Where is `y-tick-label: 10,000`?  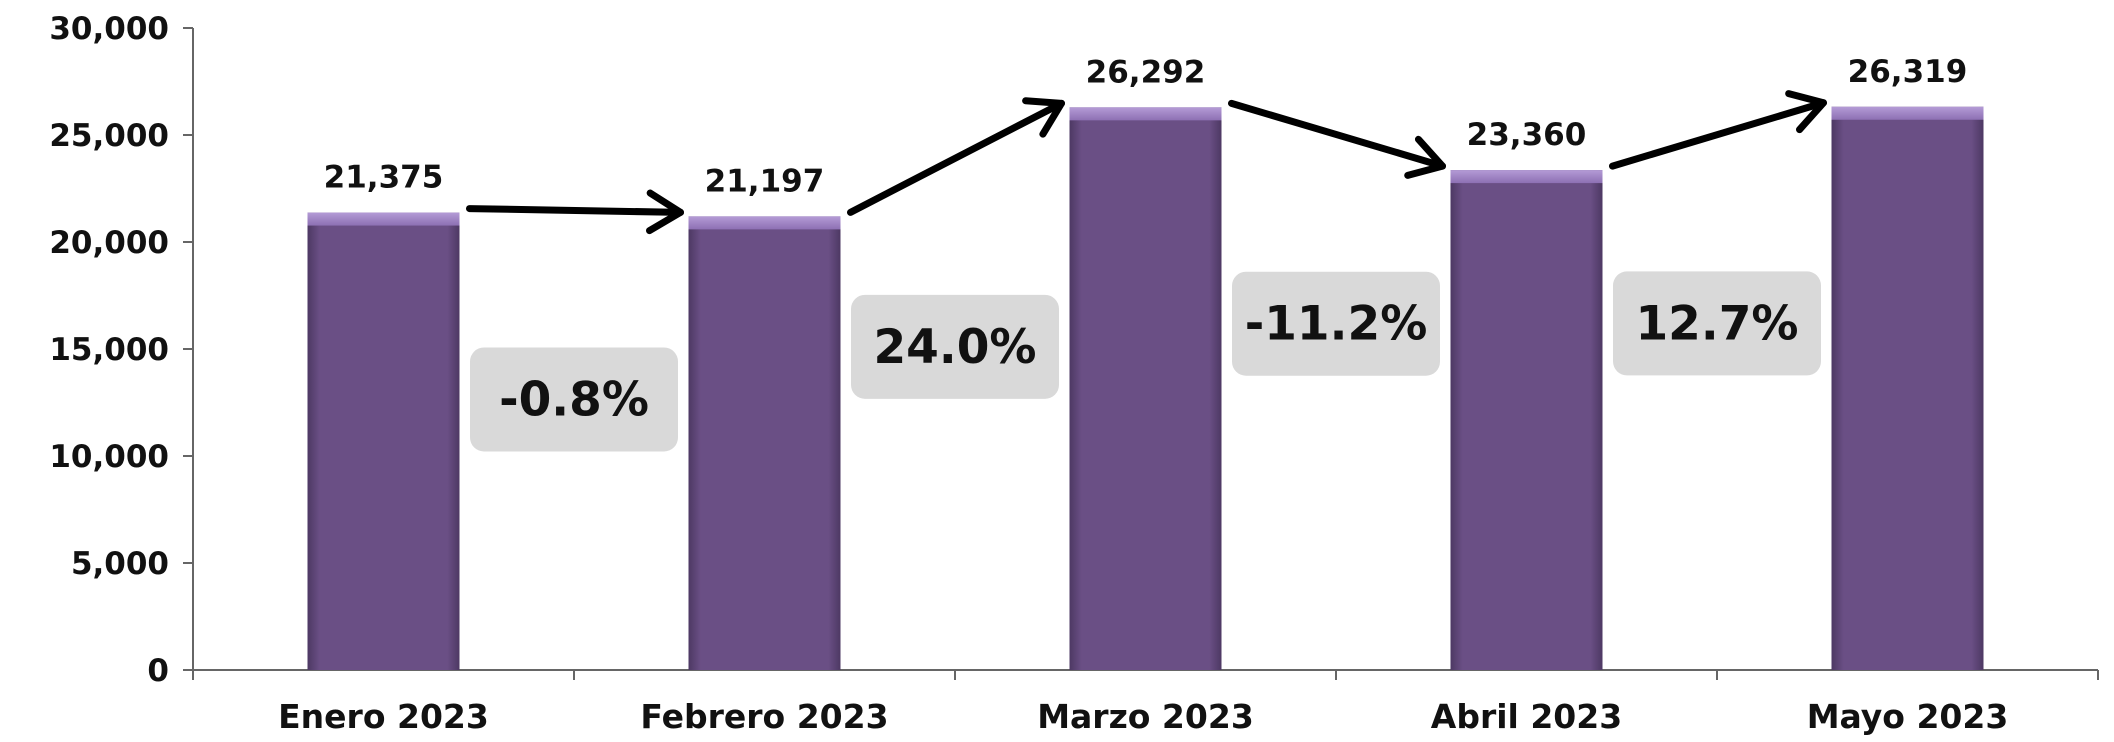 y-tick-label: 10,000 is located at coordinates (109, 457).